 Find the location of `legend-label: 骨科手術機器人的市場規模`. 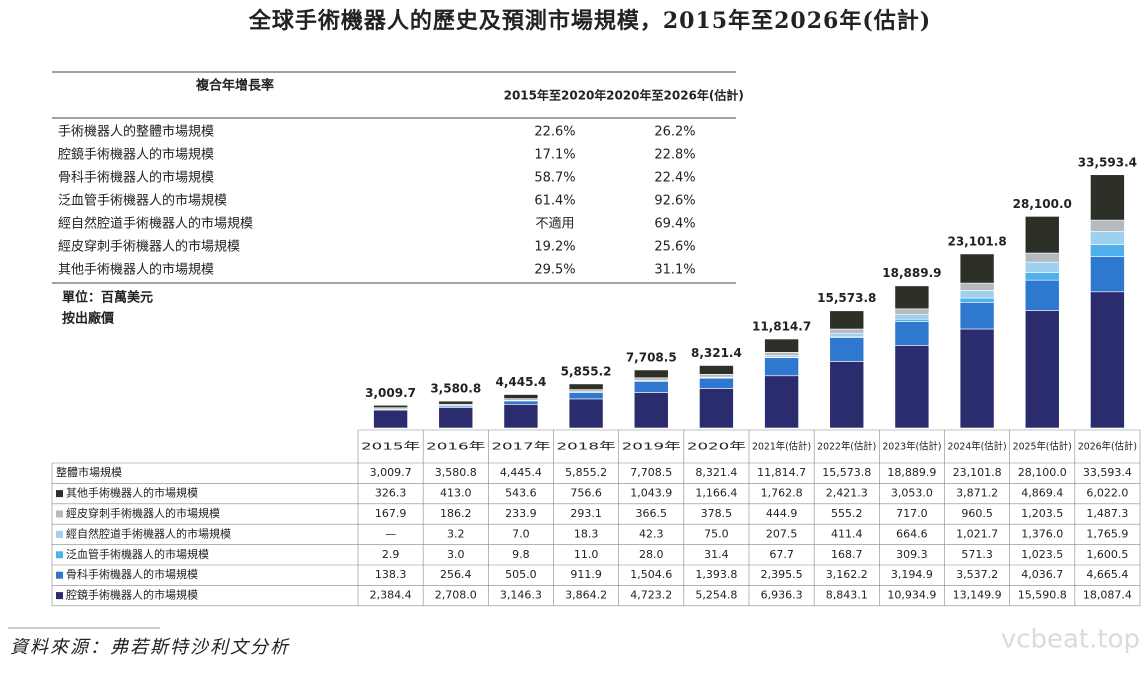

legend-label: 骨科手術機器人的市場規模 is located at coordinates (132, 574).